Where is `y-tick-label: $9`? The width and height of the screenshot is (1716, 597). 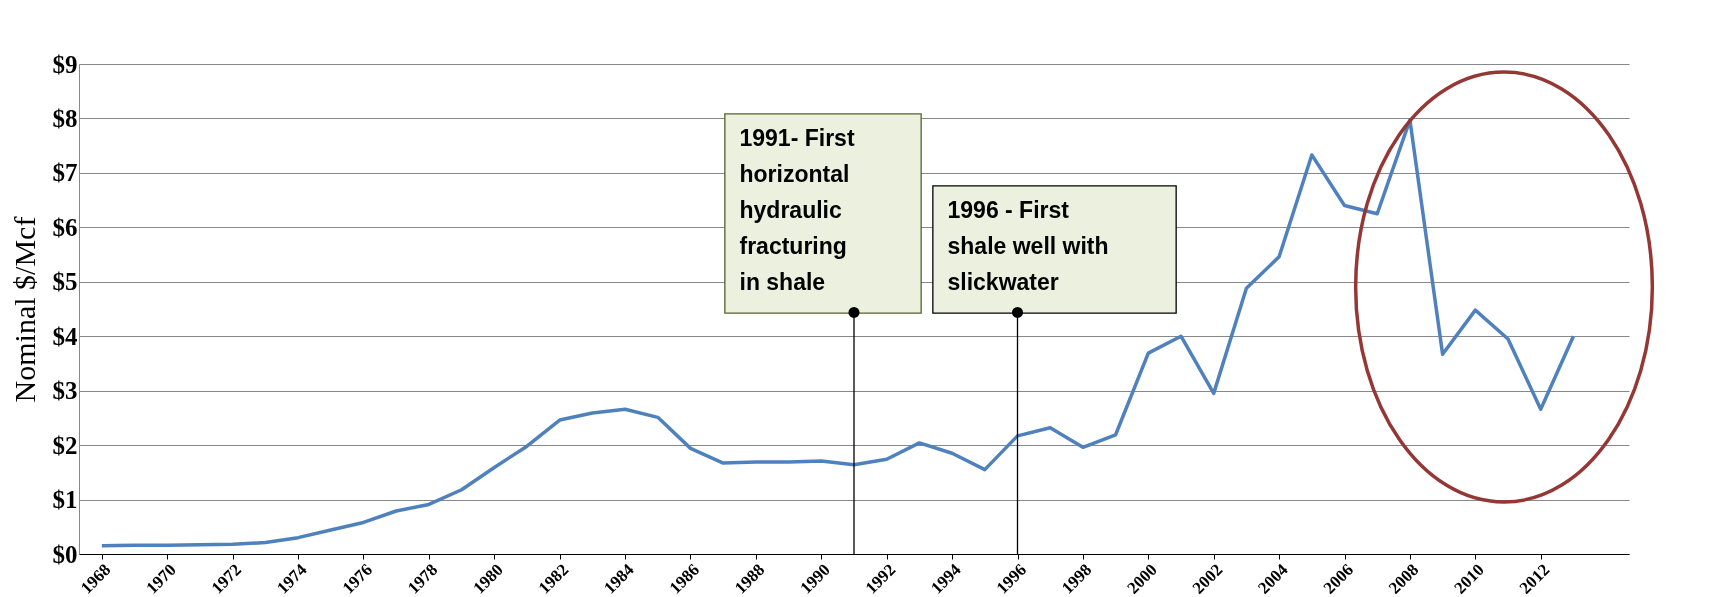 y-tick-label: $9 is located at coordinates (65, 64).